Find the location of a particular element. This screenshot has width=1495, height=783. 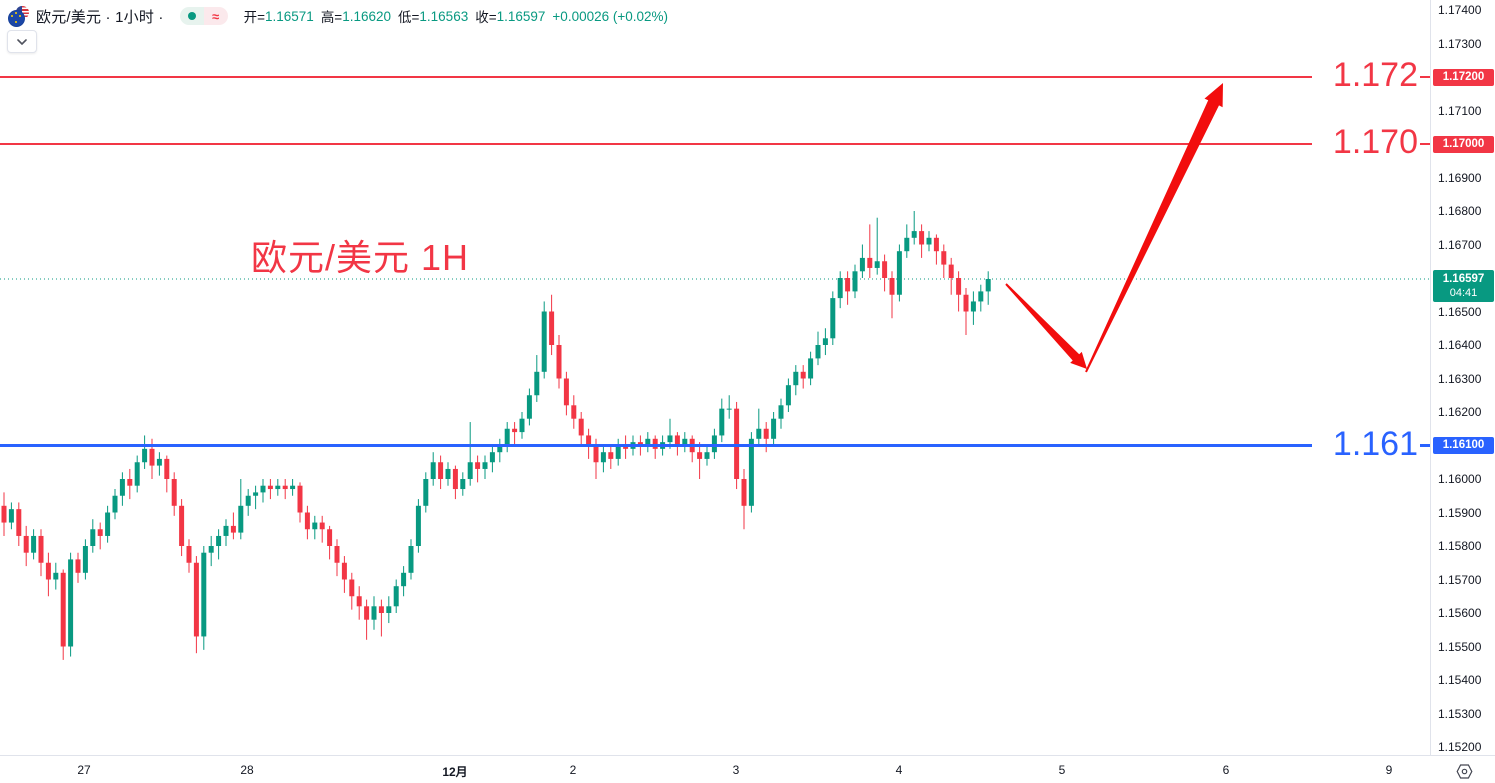

change-value: +0.00026 (+0.02%) is located at coordinates (610, 16).